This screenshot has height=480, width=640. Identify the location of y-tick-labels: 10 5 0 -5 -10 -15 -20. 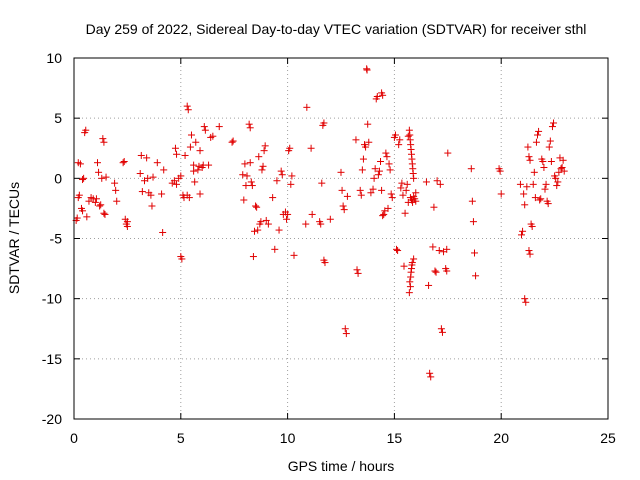
(52, 238).